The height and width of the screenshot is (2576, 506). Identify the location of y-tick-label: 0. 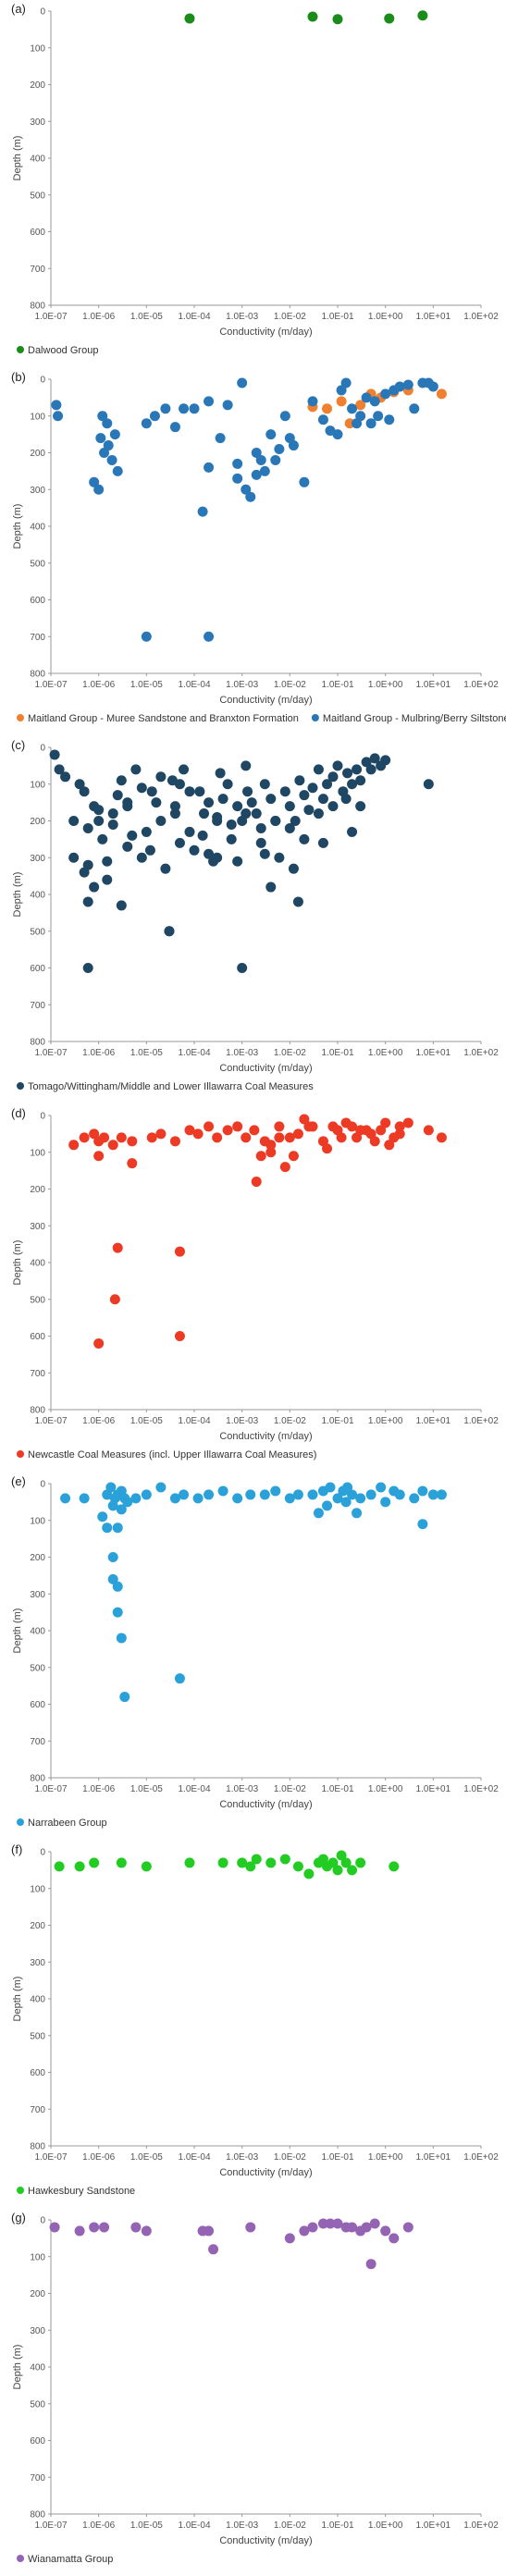
(42, 749).